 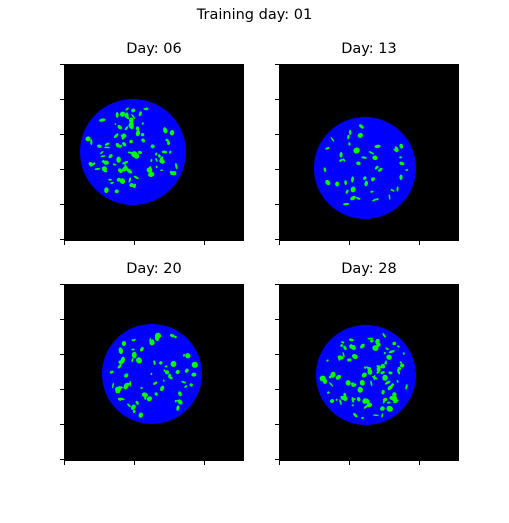 What do you see at coordinates (365, 168) in the screenshot?
I see `blue-disc` at bounding box center [365, 168].